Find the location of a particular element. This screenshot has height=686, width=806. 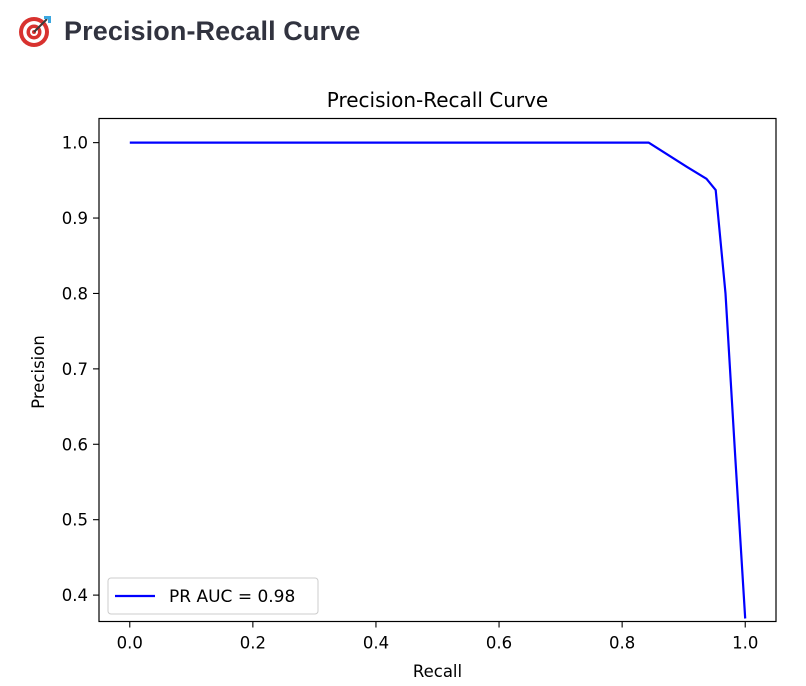

y-tick-label: 0.4 is located at coordinates (75, 595).